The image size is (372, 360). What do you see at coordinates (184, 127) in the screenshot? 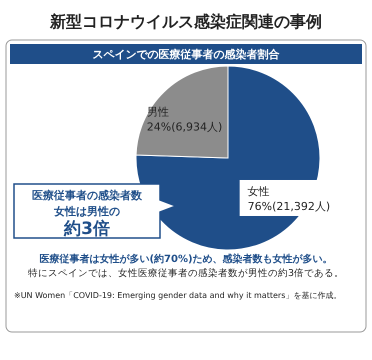
I see `data-label: 24%(6,934人)` at bounding box center [184, 127].